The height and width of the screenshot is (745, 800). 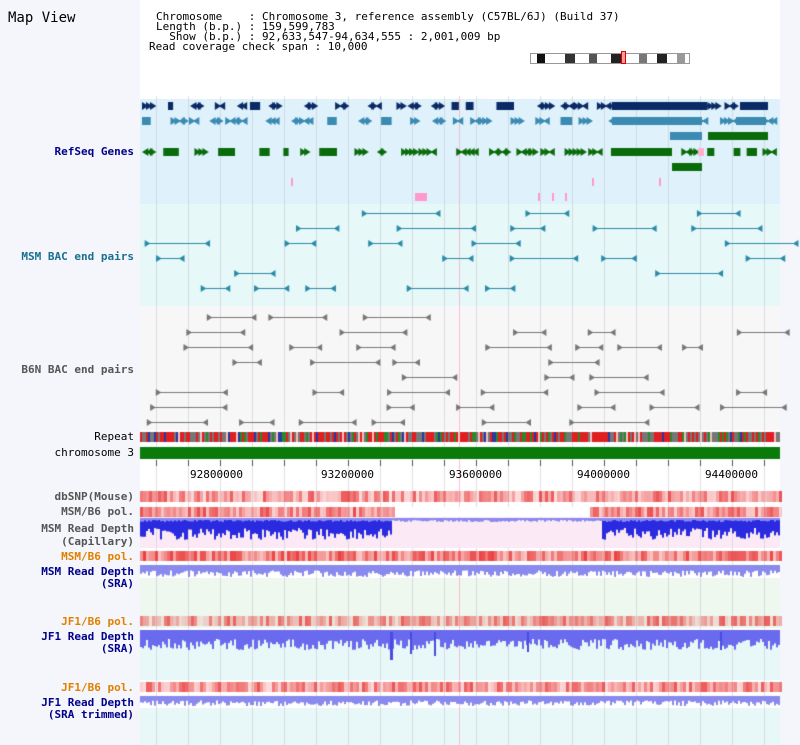 I want to click on label-msm-pol-1: MSM/B6 pol., so click(x=97, y=511).